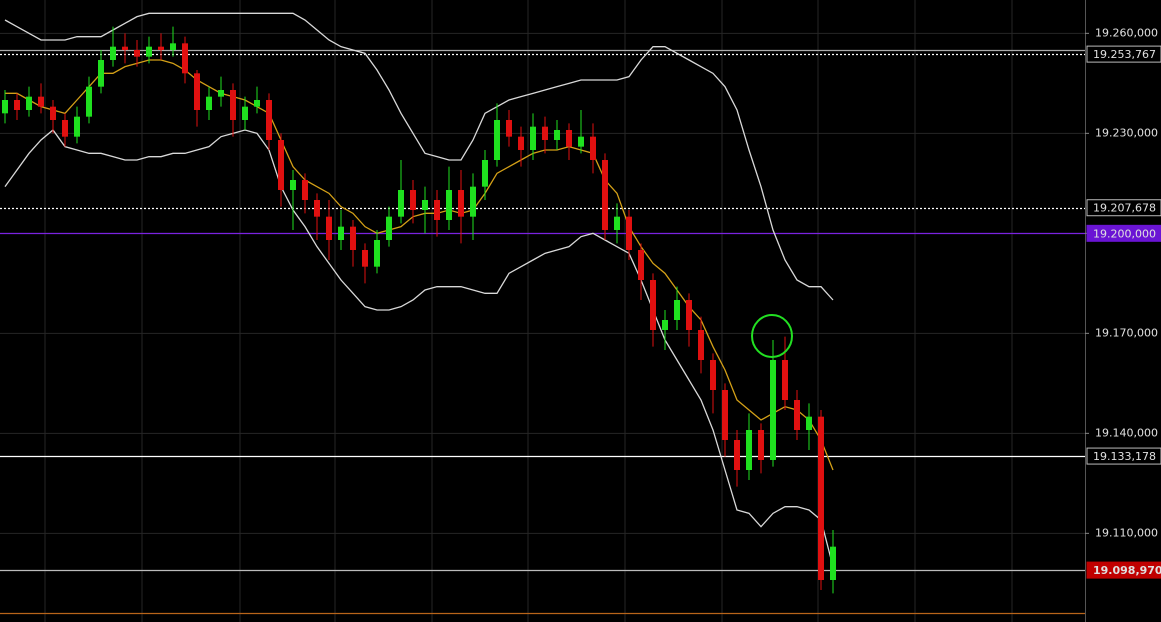 The height and width of the screenshot is (622, 1161). I want to click on level-label: 19.207,678, so click(1124, 208).